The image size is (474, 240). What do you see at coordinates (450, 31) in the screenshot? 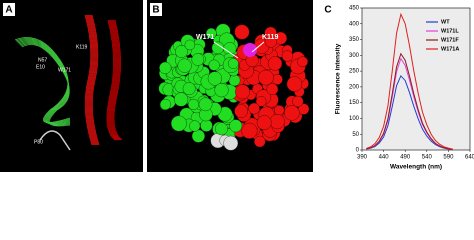
I see `legend-label: W171L` at bounding box center [450, 31].